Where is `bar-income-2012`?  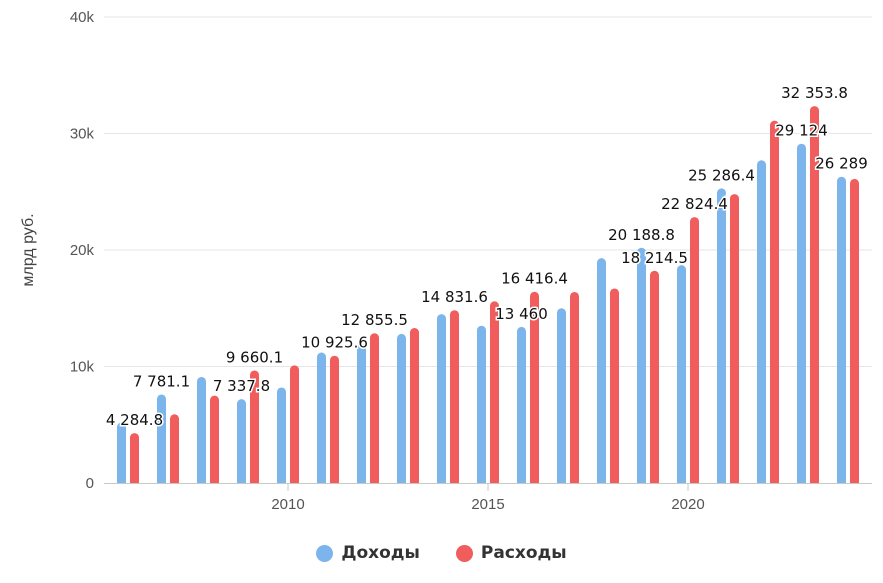 bar-income-2012 is located at coordinates (361, 413).